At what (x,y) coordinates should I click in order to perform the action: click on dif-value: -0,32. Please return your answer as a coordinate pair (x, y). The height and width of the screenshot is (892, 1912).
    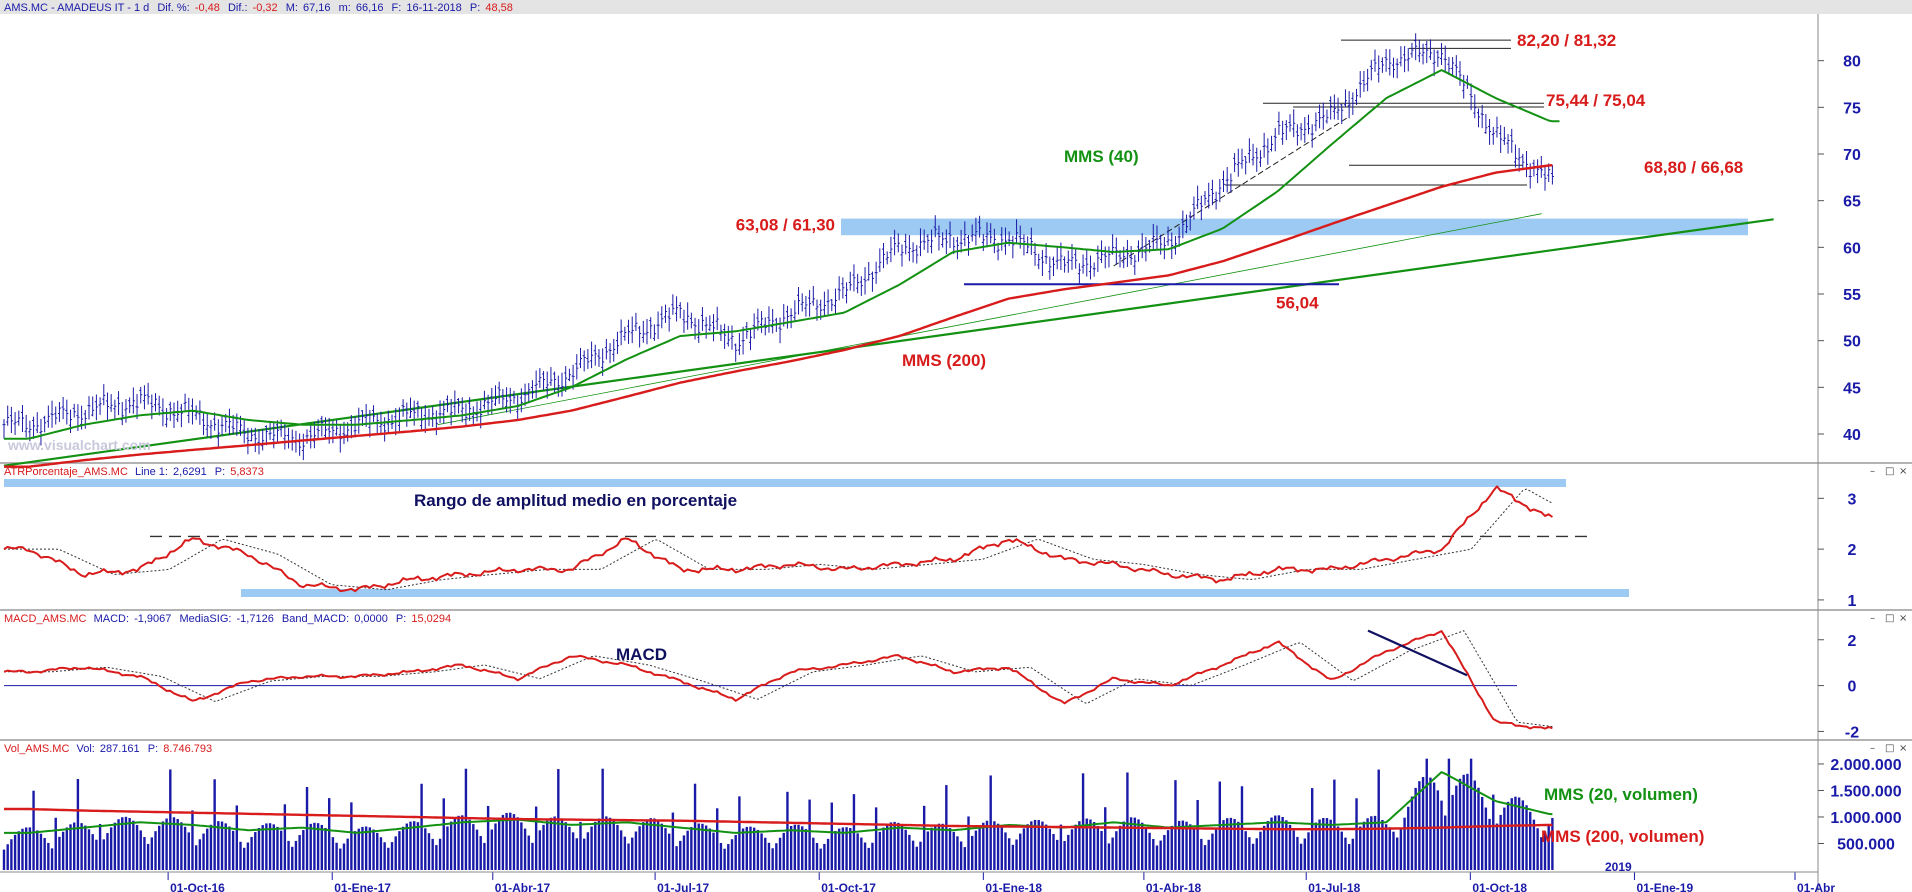
    Looking at the image, I should click on (265, 8).